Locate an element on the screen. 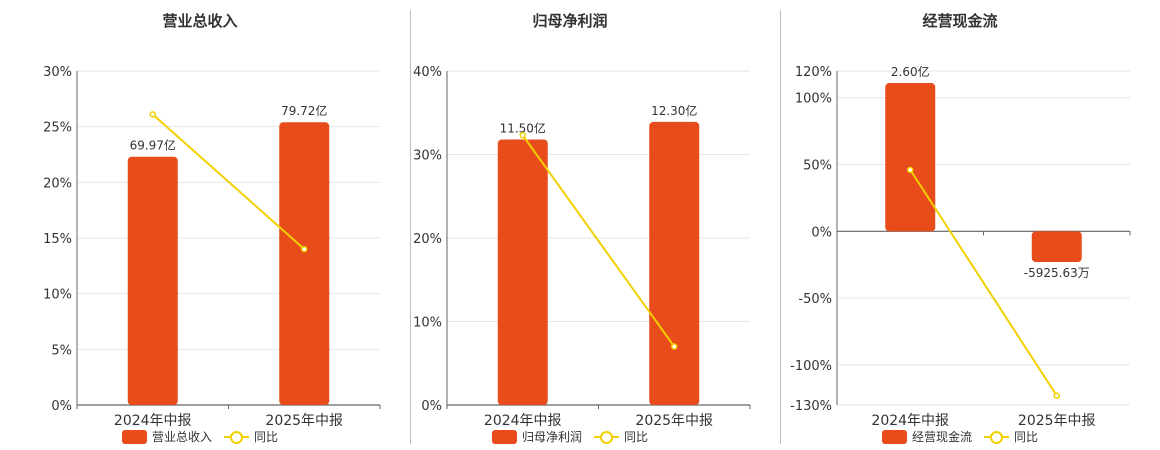 This screenshot has height=450, width=1160. legend: 营业总收入 同比 is located at coordinates (200, 436).